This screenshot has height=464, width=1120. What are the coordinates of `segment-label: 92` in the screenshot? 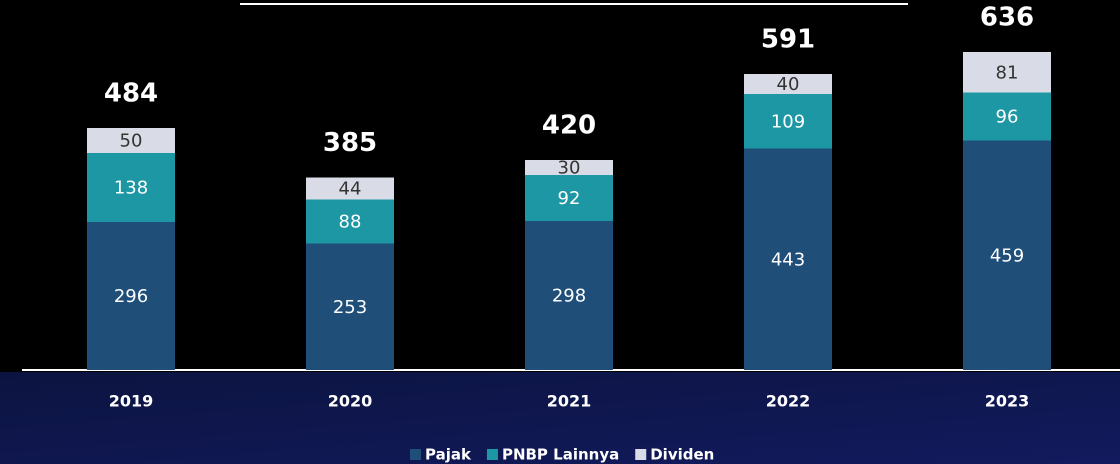 It's located at (569, 198).